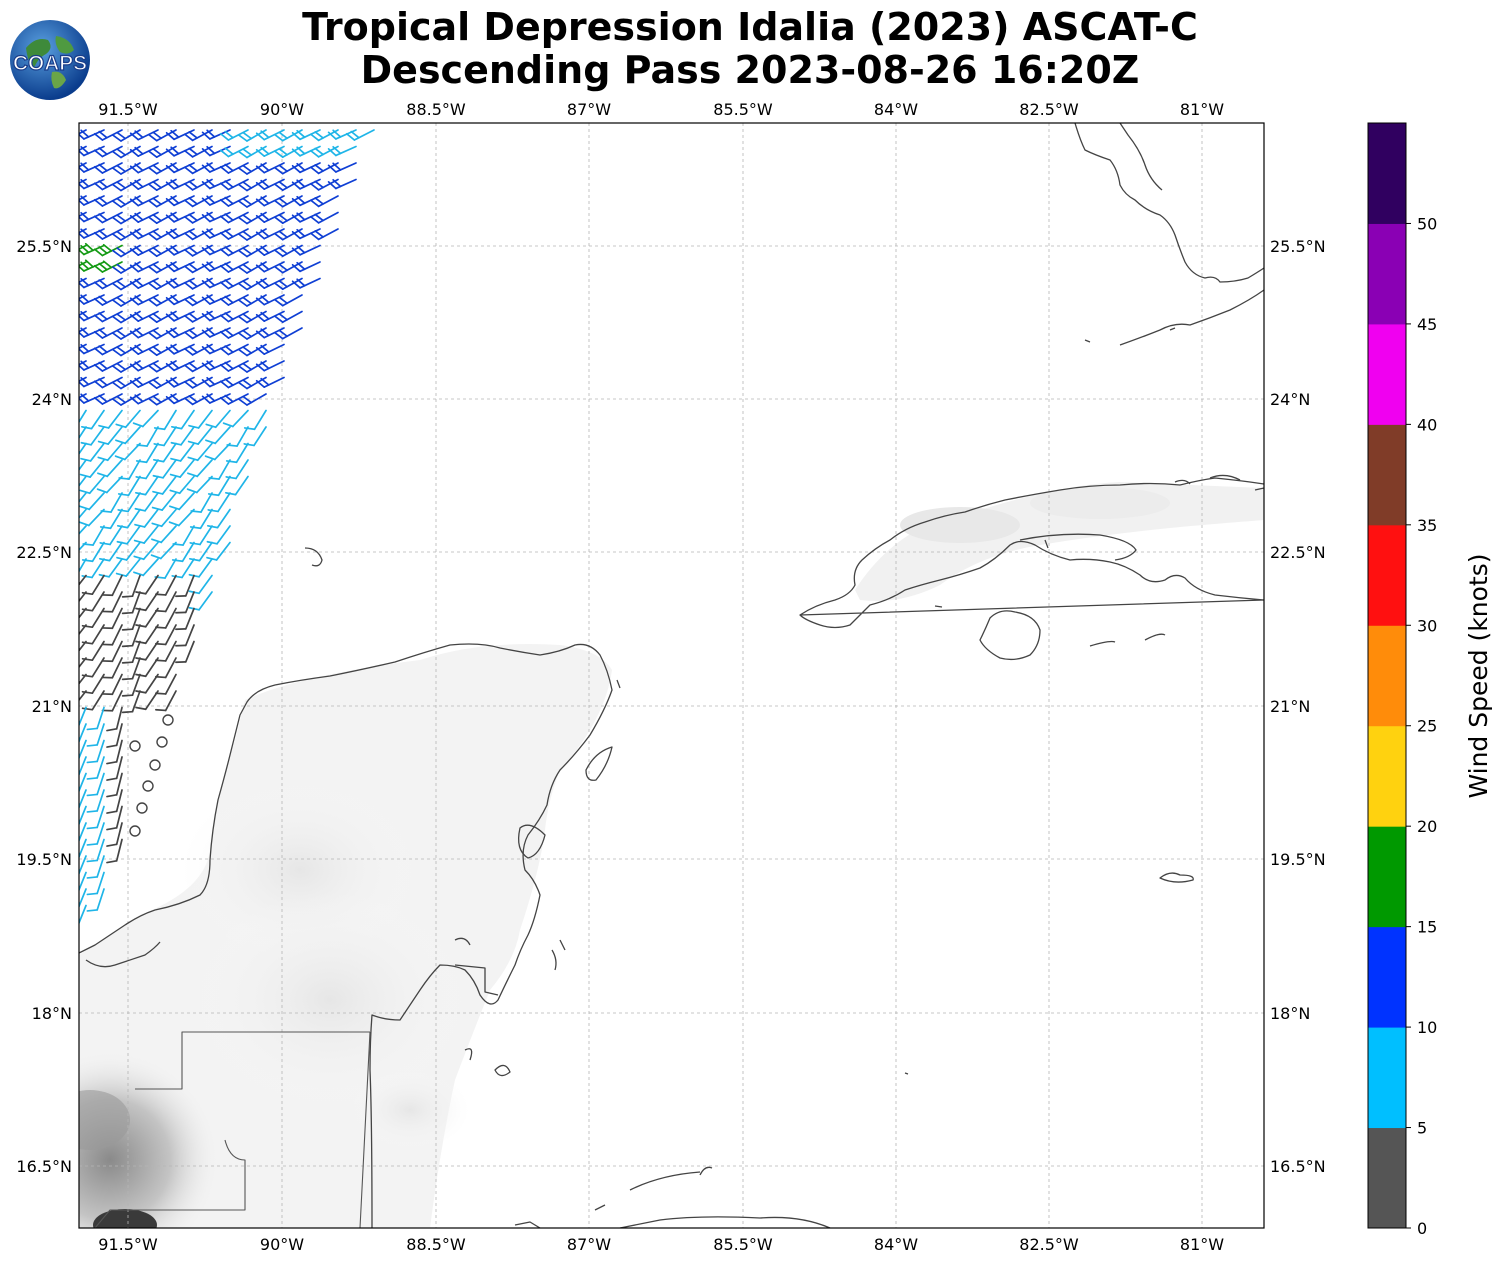  I want to click on lon-label: 82.5°W, so click(1049, 109).